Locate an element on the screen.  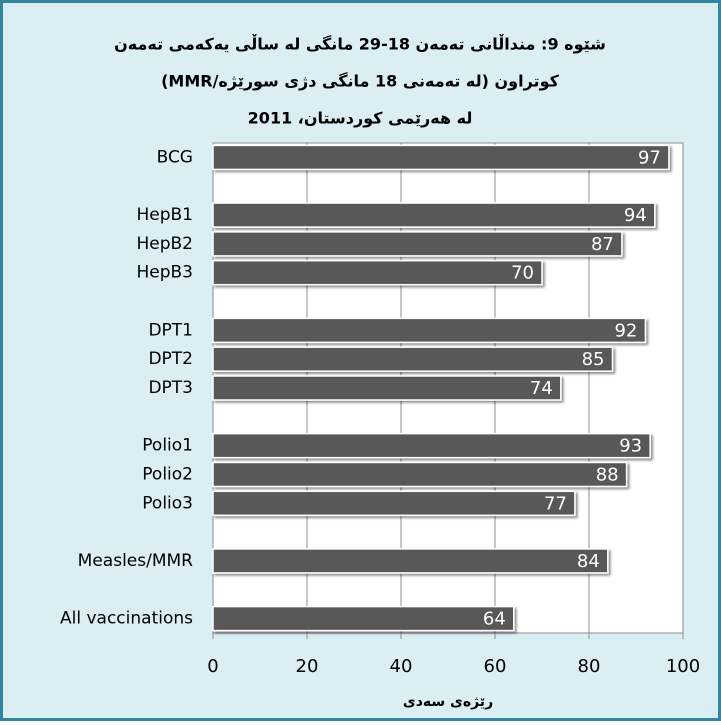
y-tick-label: Measles/MMR is located at coordinates (136, 561).